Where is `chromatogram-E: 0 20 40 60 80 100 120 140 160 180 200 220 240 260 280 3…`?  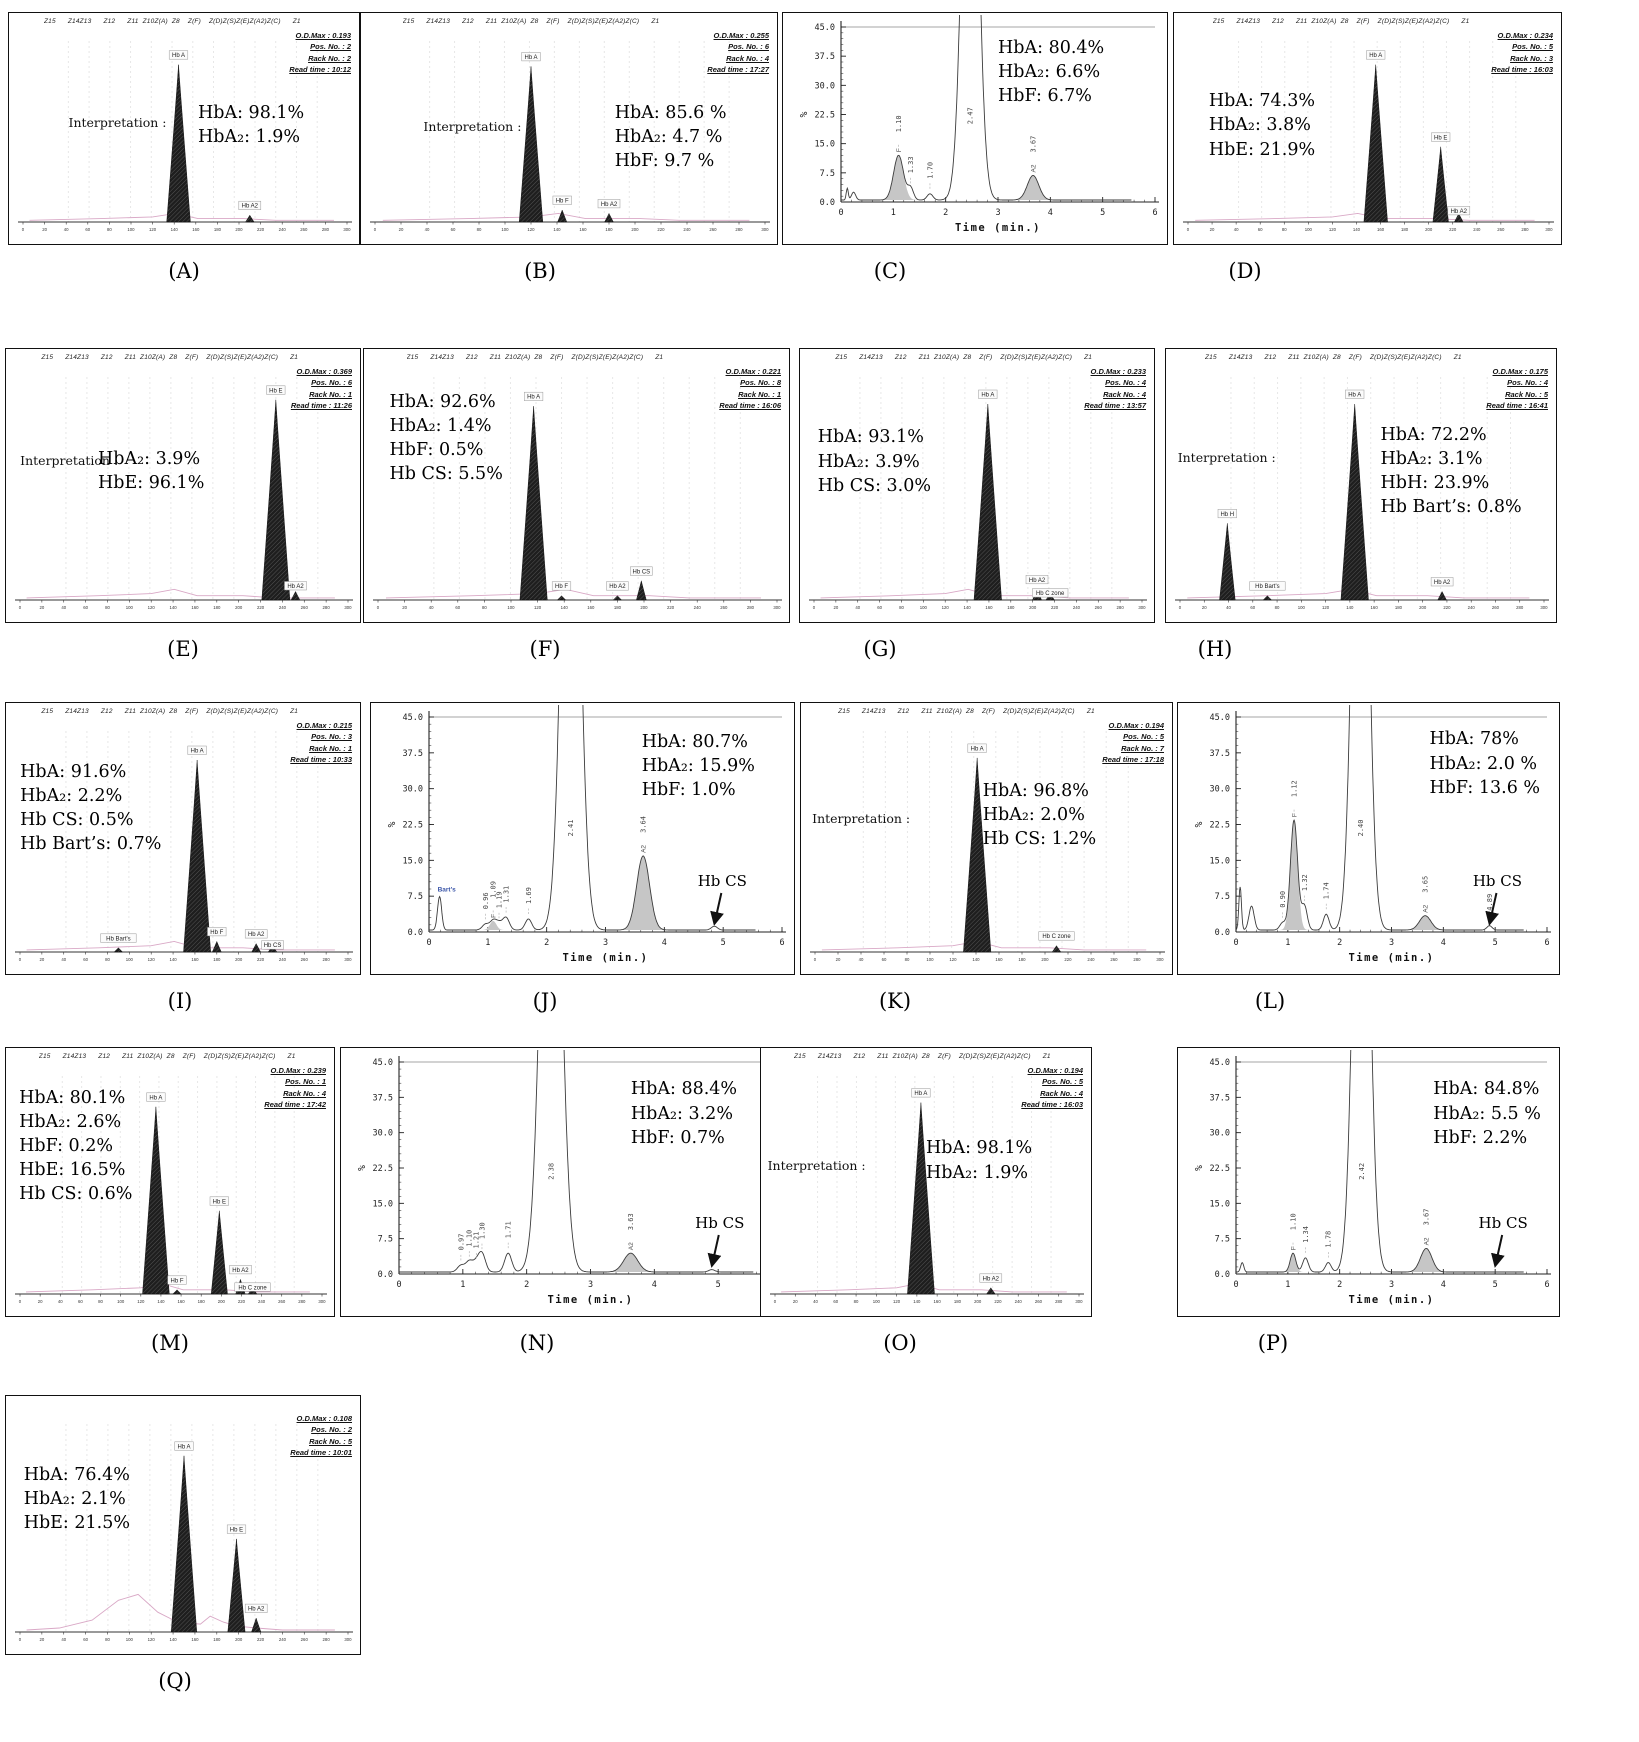 chromatogram-E: 0 20 40 60 80 100 120 140 160 180 200 220 240 260 280 3… is located at coordinates (184, 493).